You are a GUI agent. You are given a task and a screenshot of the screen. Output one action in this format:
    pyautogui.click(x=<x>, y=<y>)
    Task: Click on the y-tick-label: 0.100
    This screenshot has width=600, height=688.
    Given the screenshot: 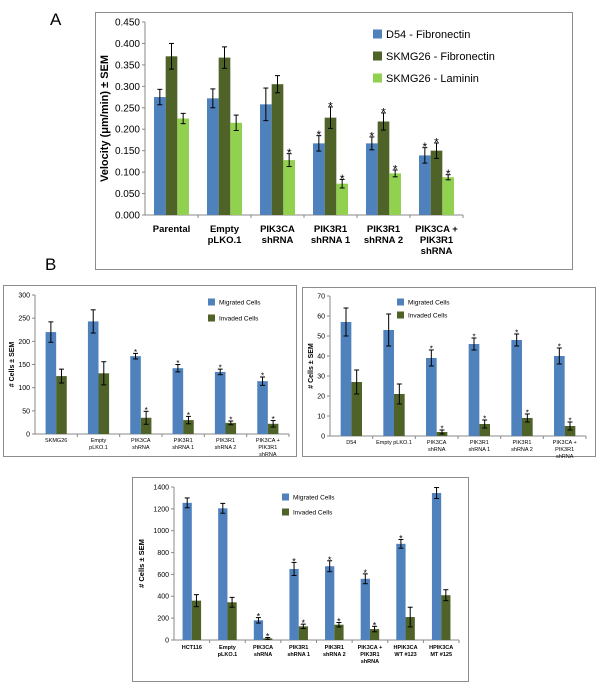 What is the action you would take?
    pyautogui.click(x=127, y=173)
    